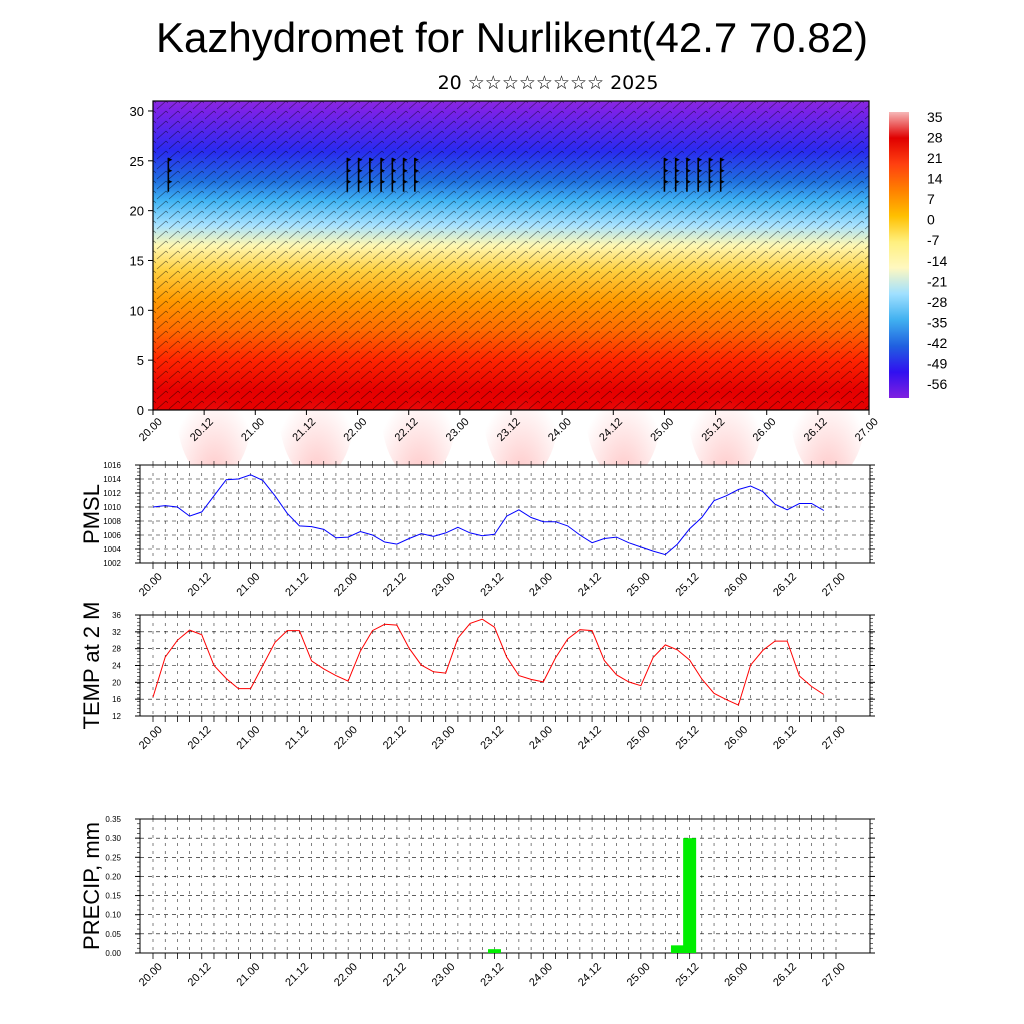 The height and width of the screenshot is (1024, 1024). I want to click on colorbar-label: 35, so click(935, 117).